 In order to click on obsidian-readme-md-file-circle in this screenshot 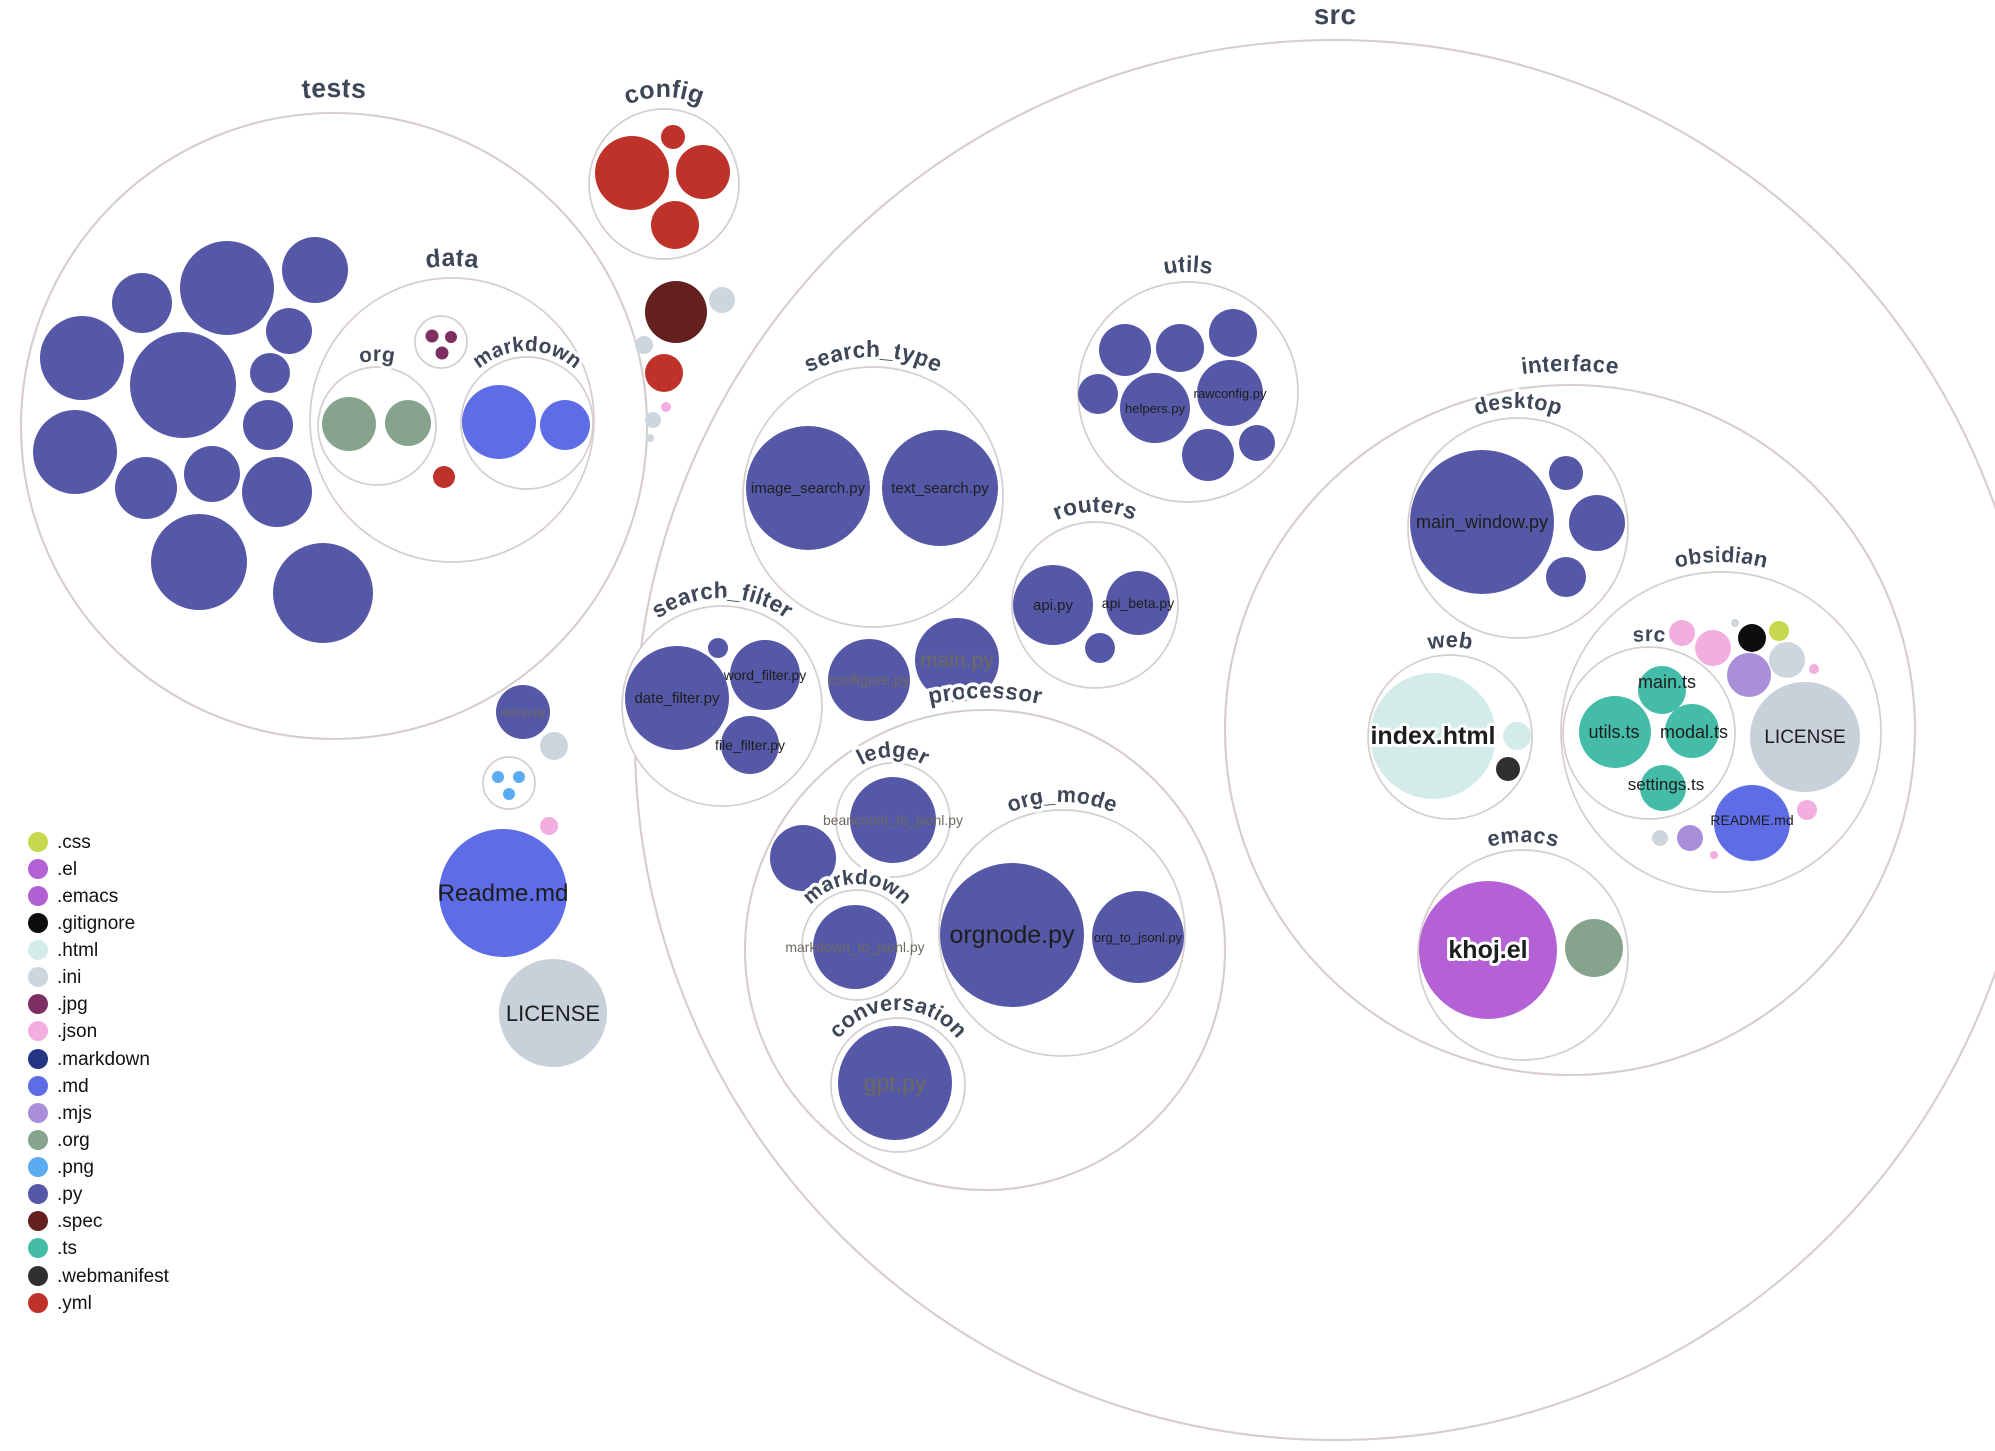, I will do `click(1752, 823)`.